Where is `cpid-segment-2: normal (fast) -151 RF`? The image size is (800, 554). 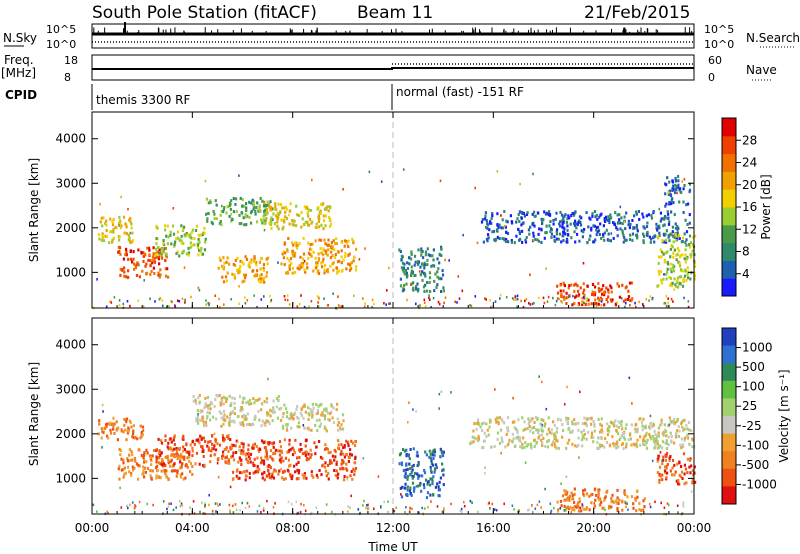
cpid-segment-2: normal (fast) -151 RF is located at coordinates (460, 92).